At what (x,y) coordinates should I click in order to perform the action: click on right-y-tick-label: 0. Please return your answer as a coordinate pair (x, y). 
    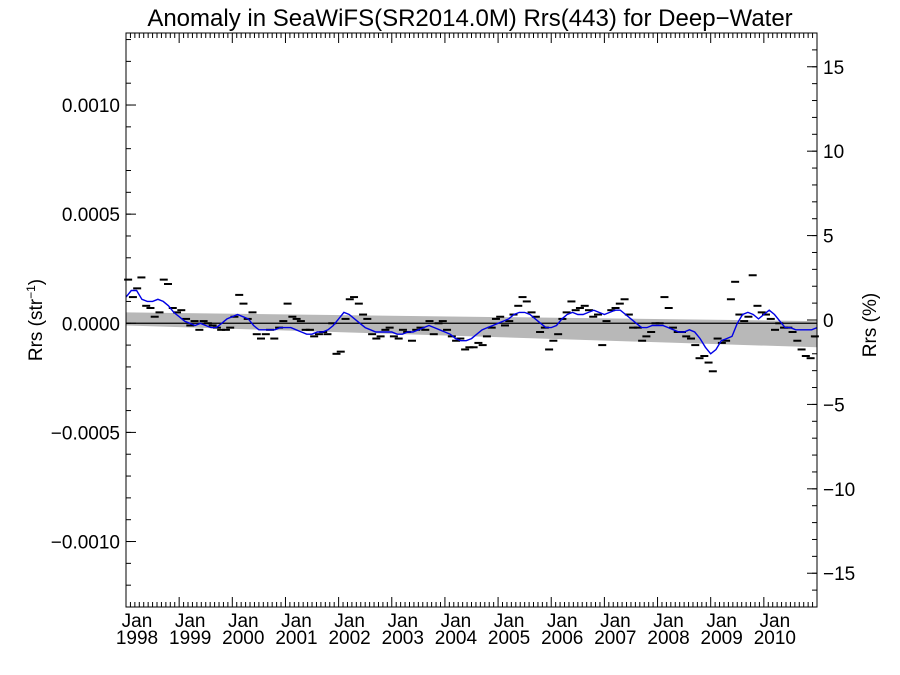
    Looking at the image, I should click on (828, 321).